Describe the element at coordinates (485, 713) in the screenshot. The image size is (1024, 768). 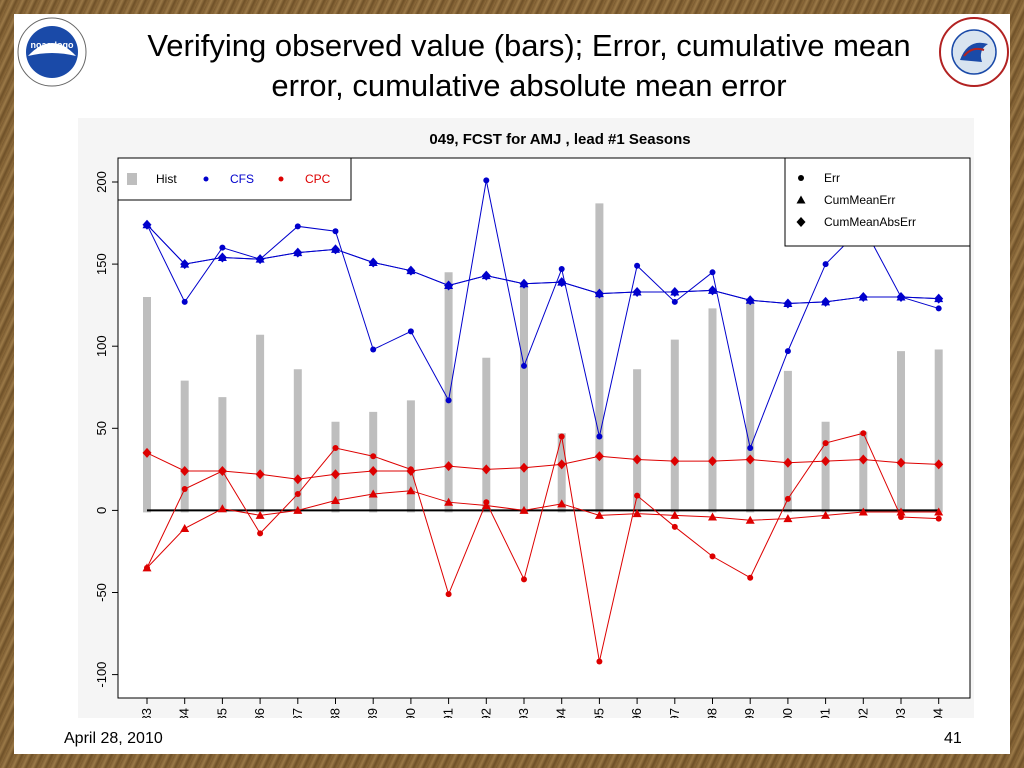
I see `x-tick-label: 1992` at that location.